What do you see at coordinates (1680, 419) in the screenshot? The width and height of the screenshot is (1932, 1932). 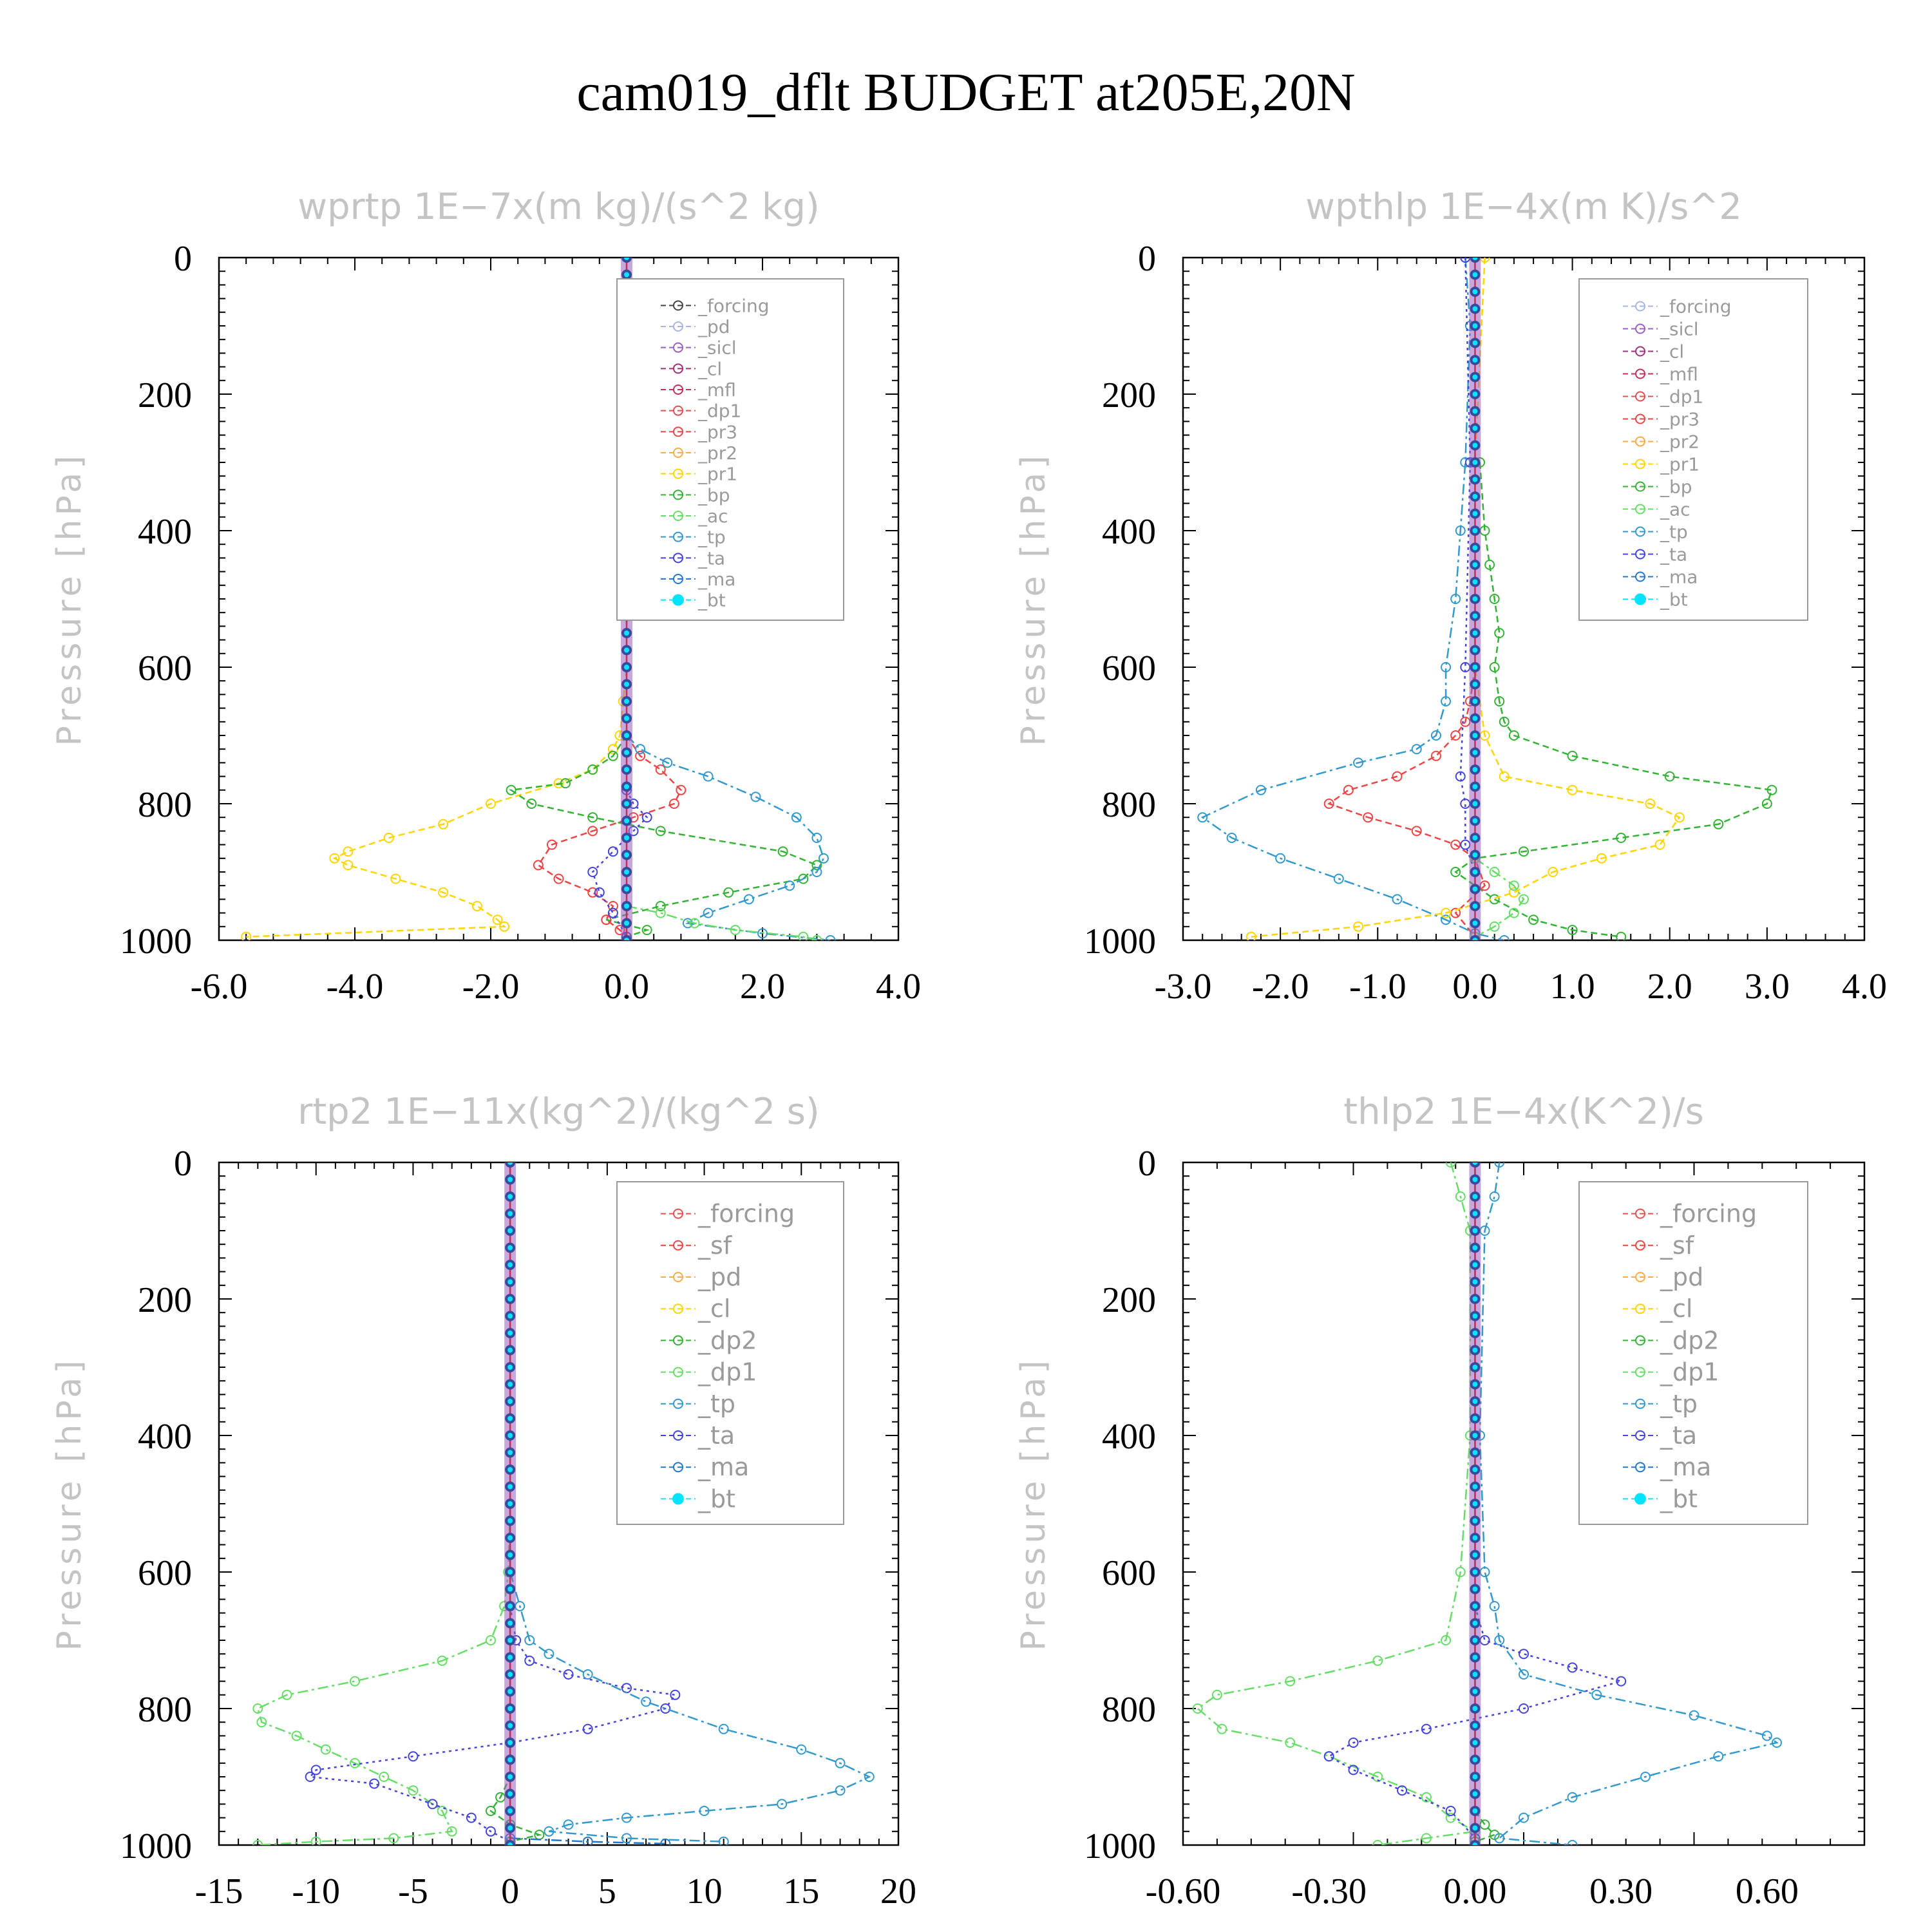 I see `legend-label: _pr3` at bounding box center [1680, 419].